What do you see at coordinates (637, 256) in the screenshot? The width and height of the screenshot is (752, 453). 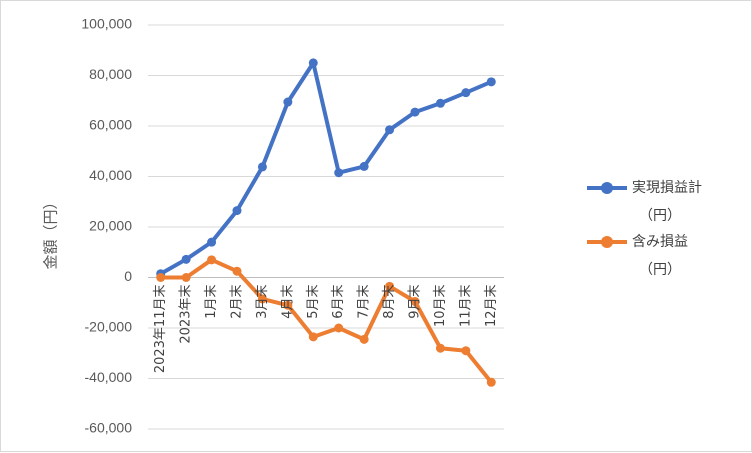 I see `legend-item-2: 含み損益 （円）` at bounding box center [637, 256].